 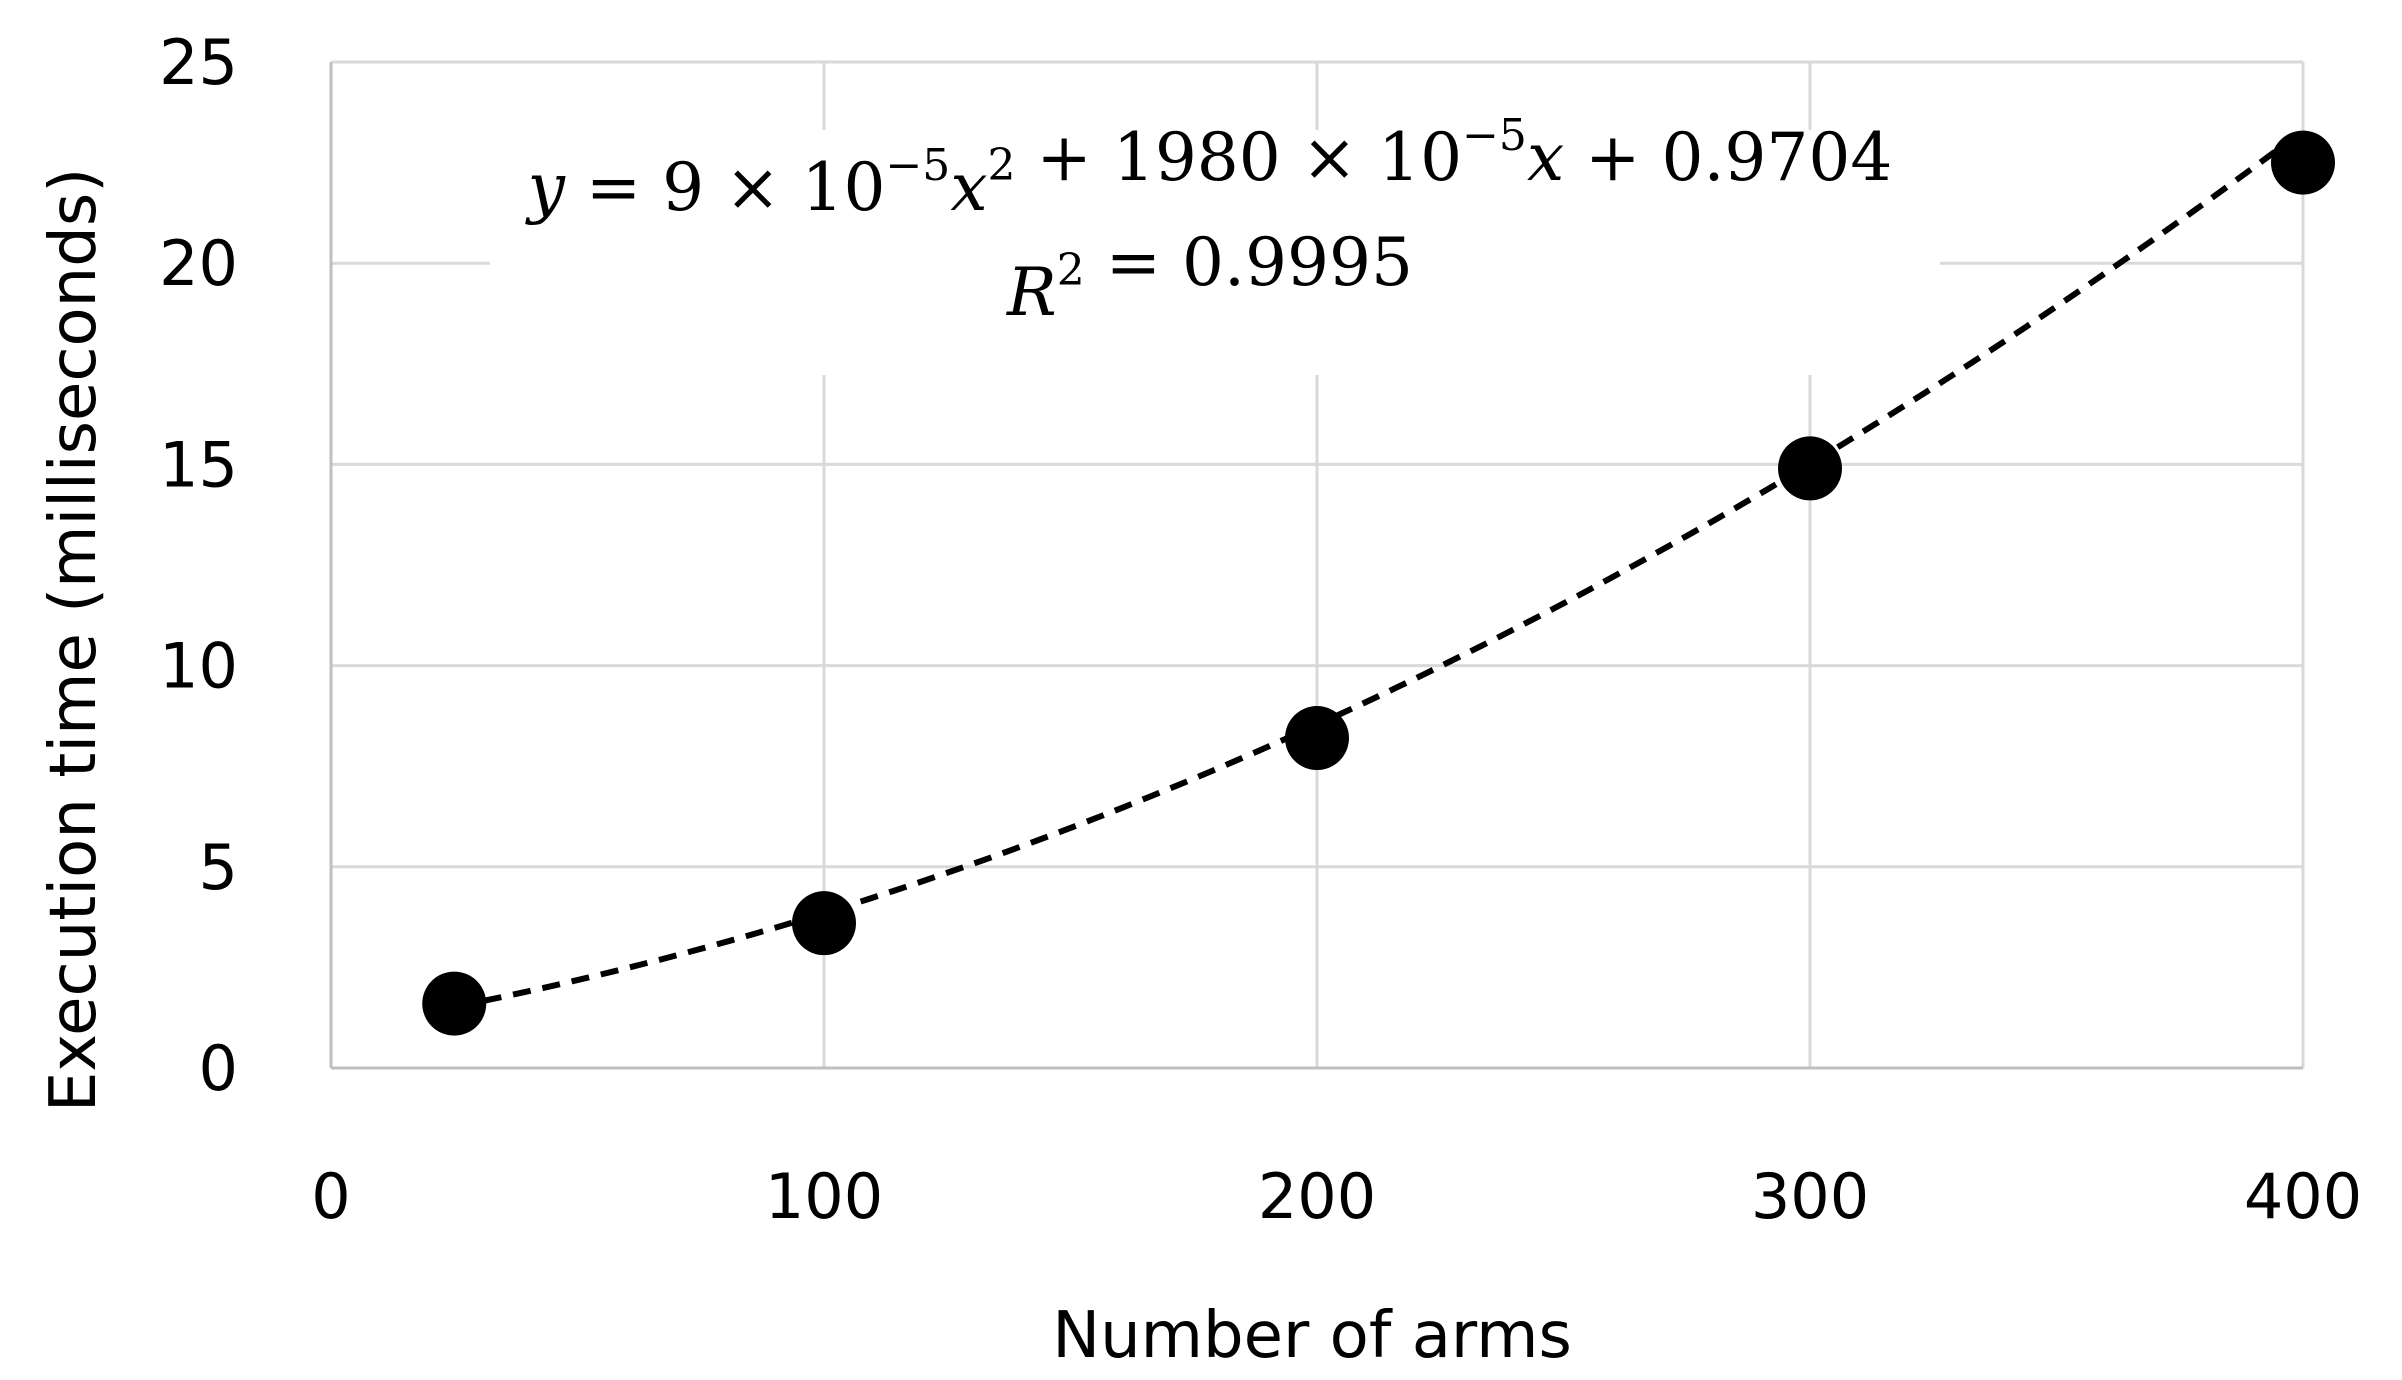 What do you see at coordinates (198, 62) in the screenshot?
I see `y-tick-label: 25` at bounding box center [198, 62].